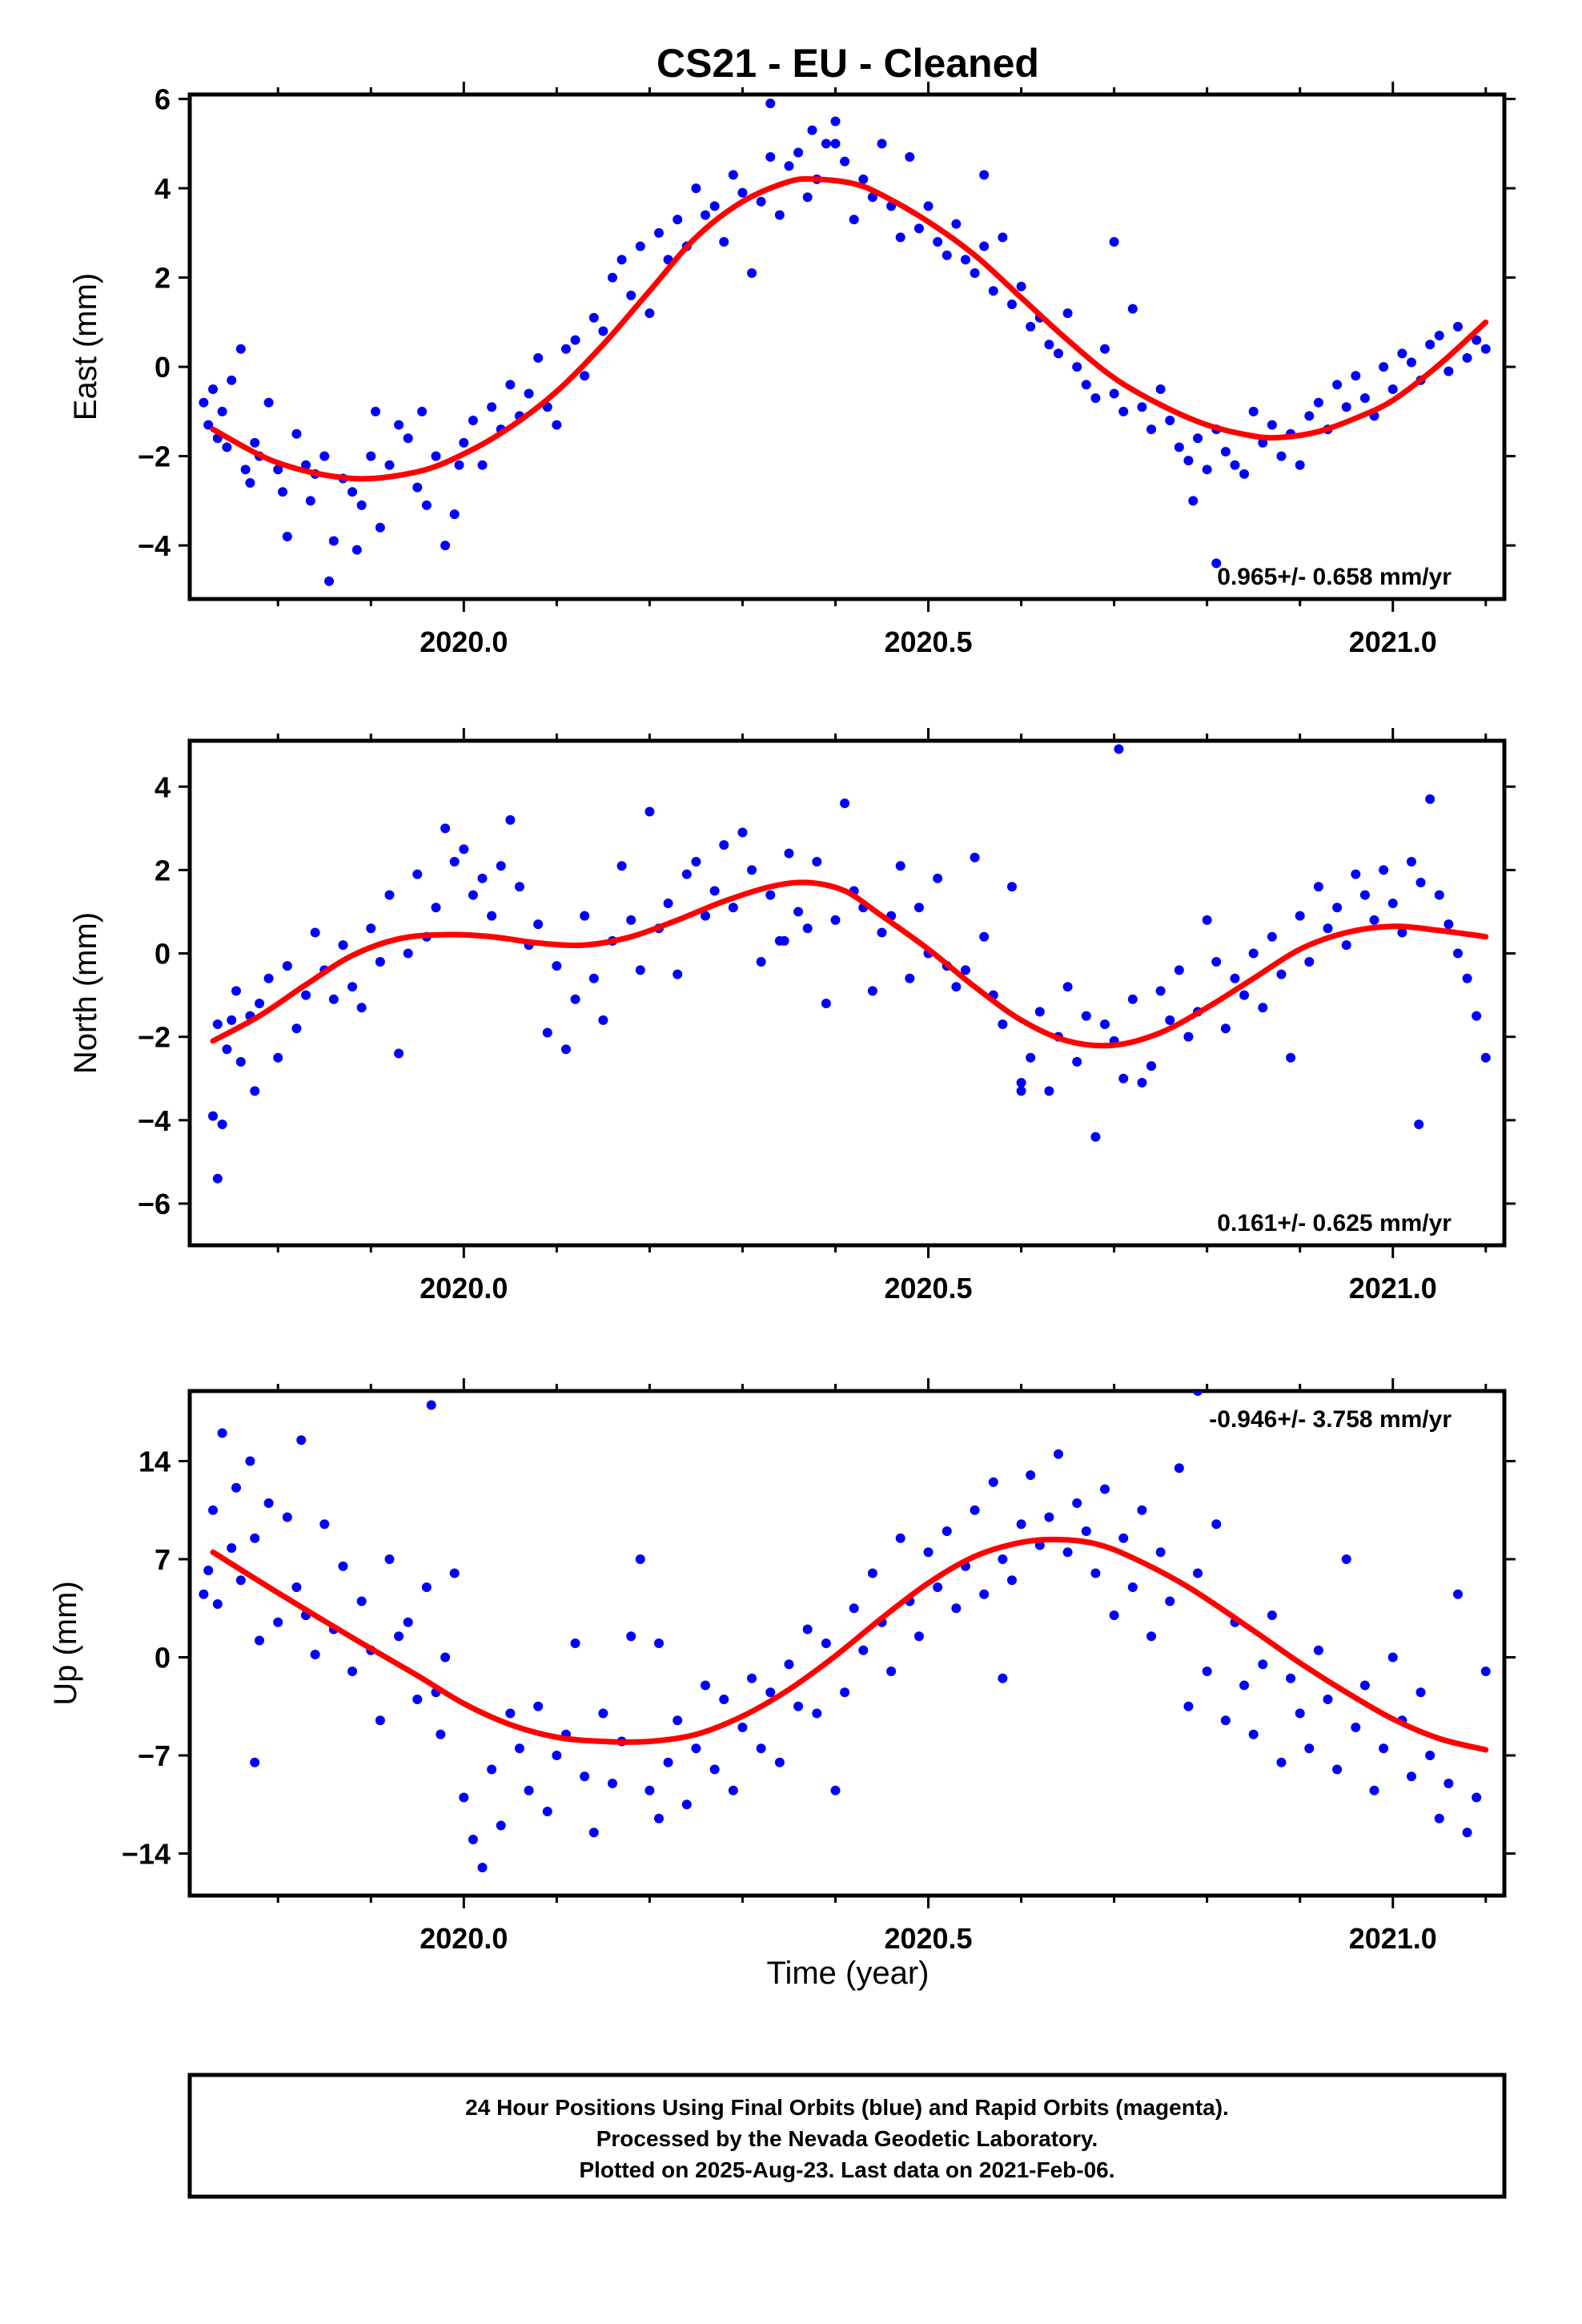  What do you see at coordinates (154, 1038) in the screenshot?
I see `north-y-tick-label: −2` at bounding box center [154, 1038].